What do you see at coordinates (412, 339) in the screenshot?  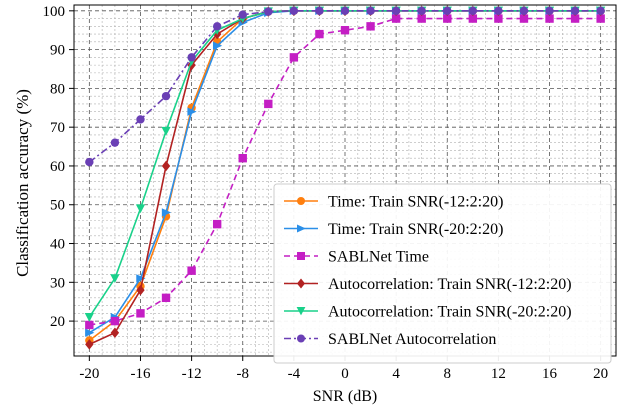 I see `legend-label: SABLNet Autocorrelation` at bounding box center [412, 339].